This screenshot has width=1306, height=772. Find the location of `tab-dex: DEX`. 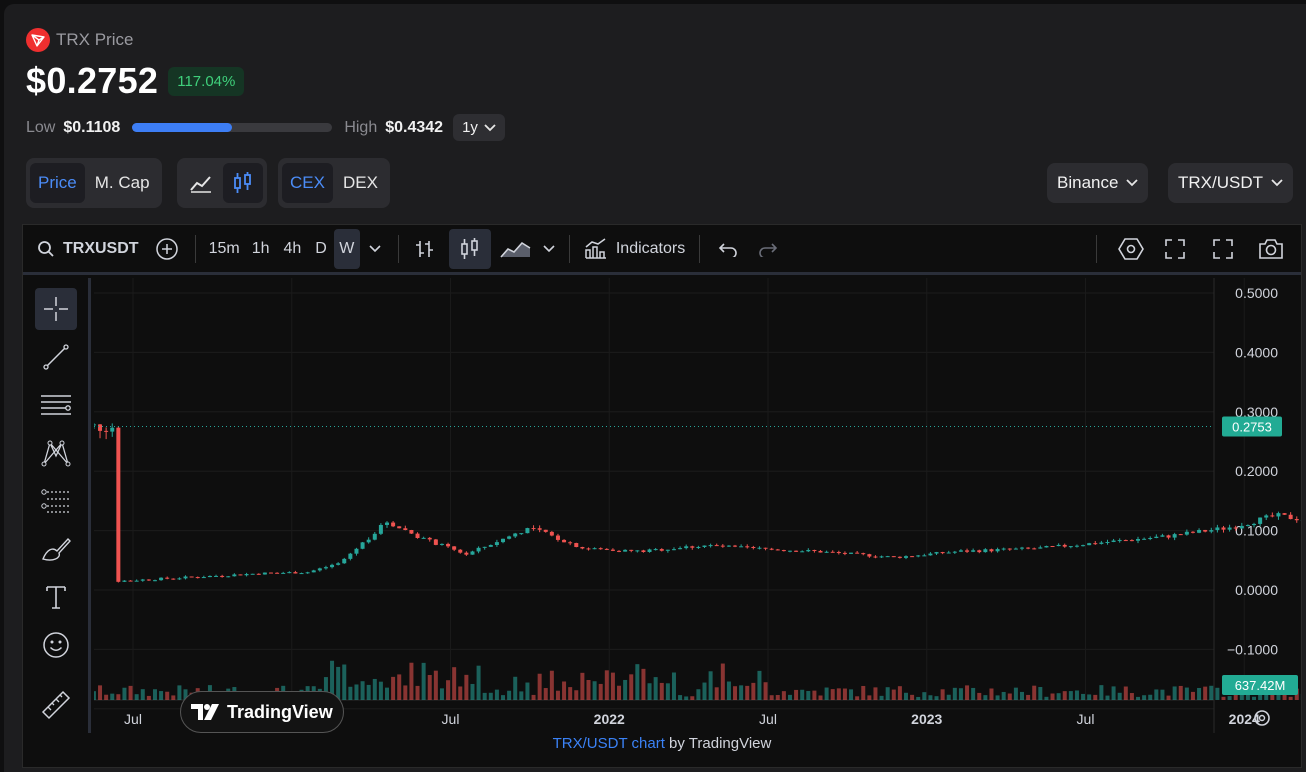

tab-dex: DEX is located at coordinates (360, 182).